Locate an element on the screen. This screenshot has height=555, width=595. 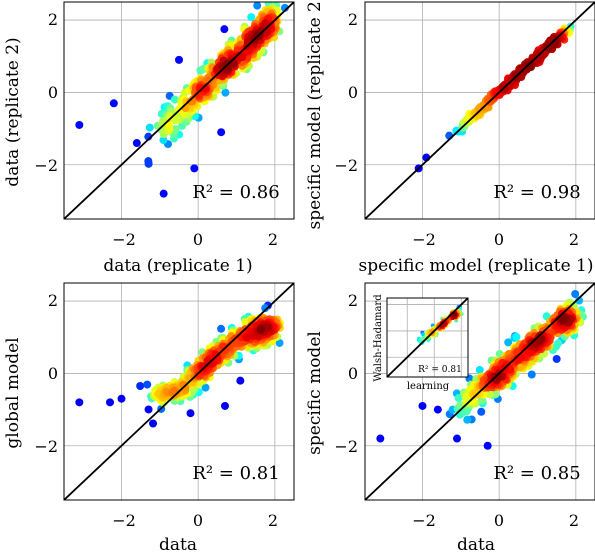
y-axis-label: specific model (replicate 2) is located at coordinates (315, 115).